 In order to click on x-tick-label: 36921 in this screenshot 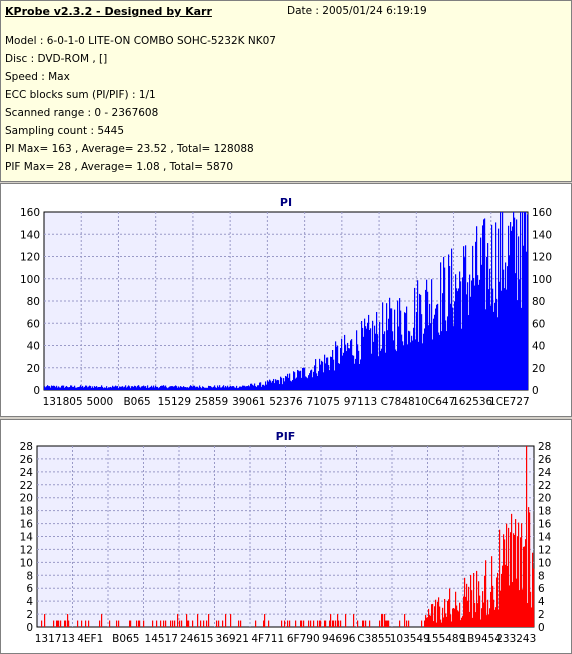, I will do `click(232, 639)`.